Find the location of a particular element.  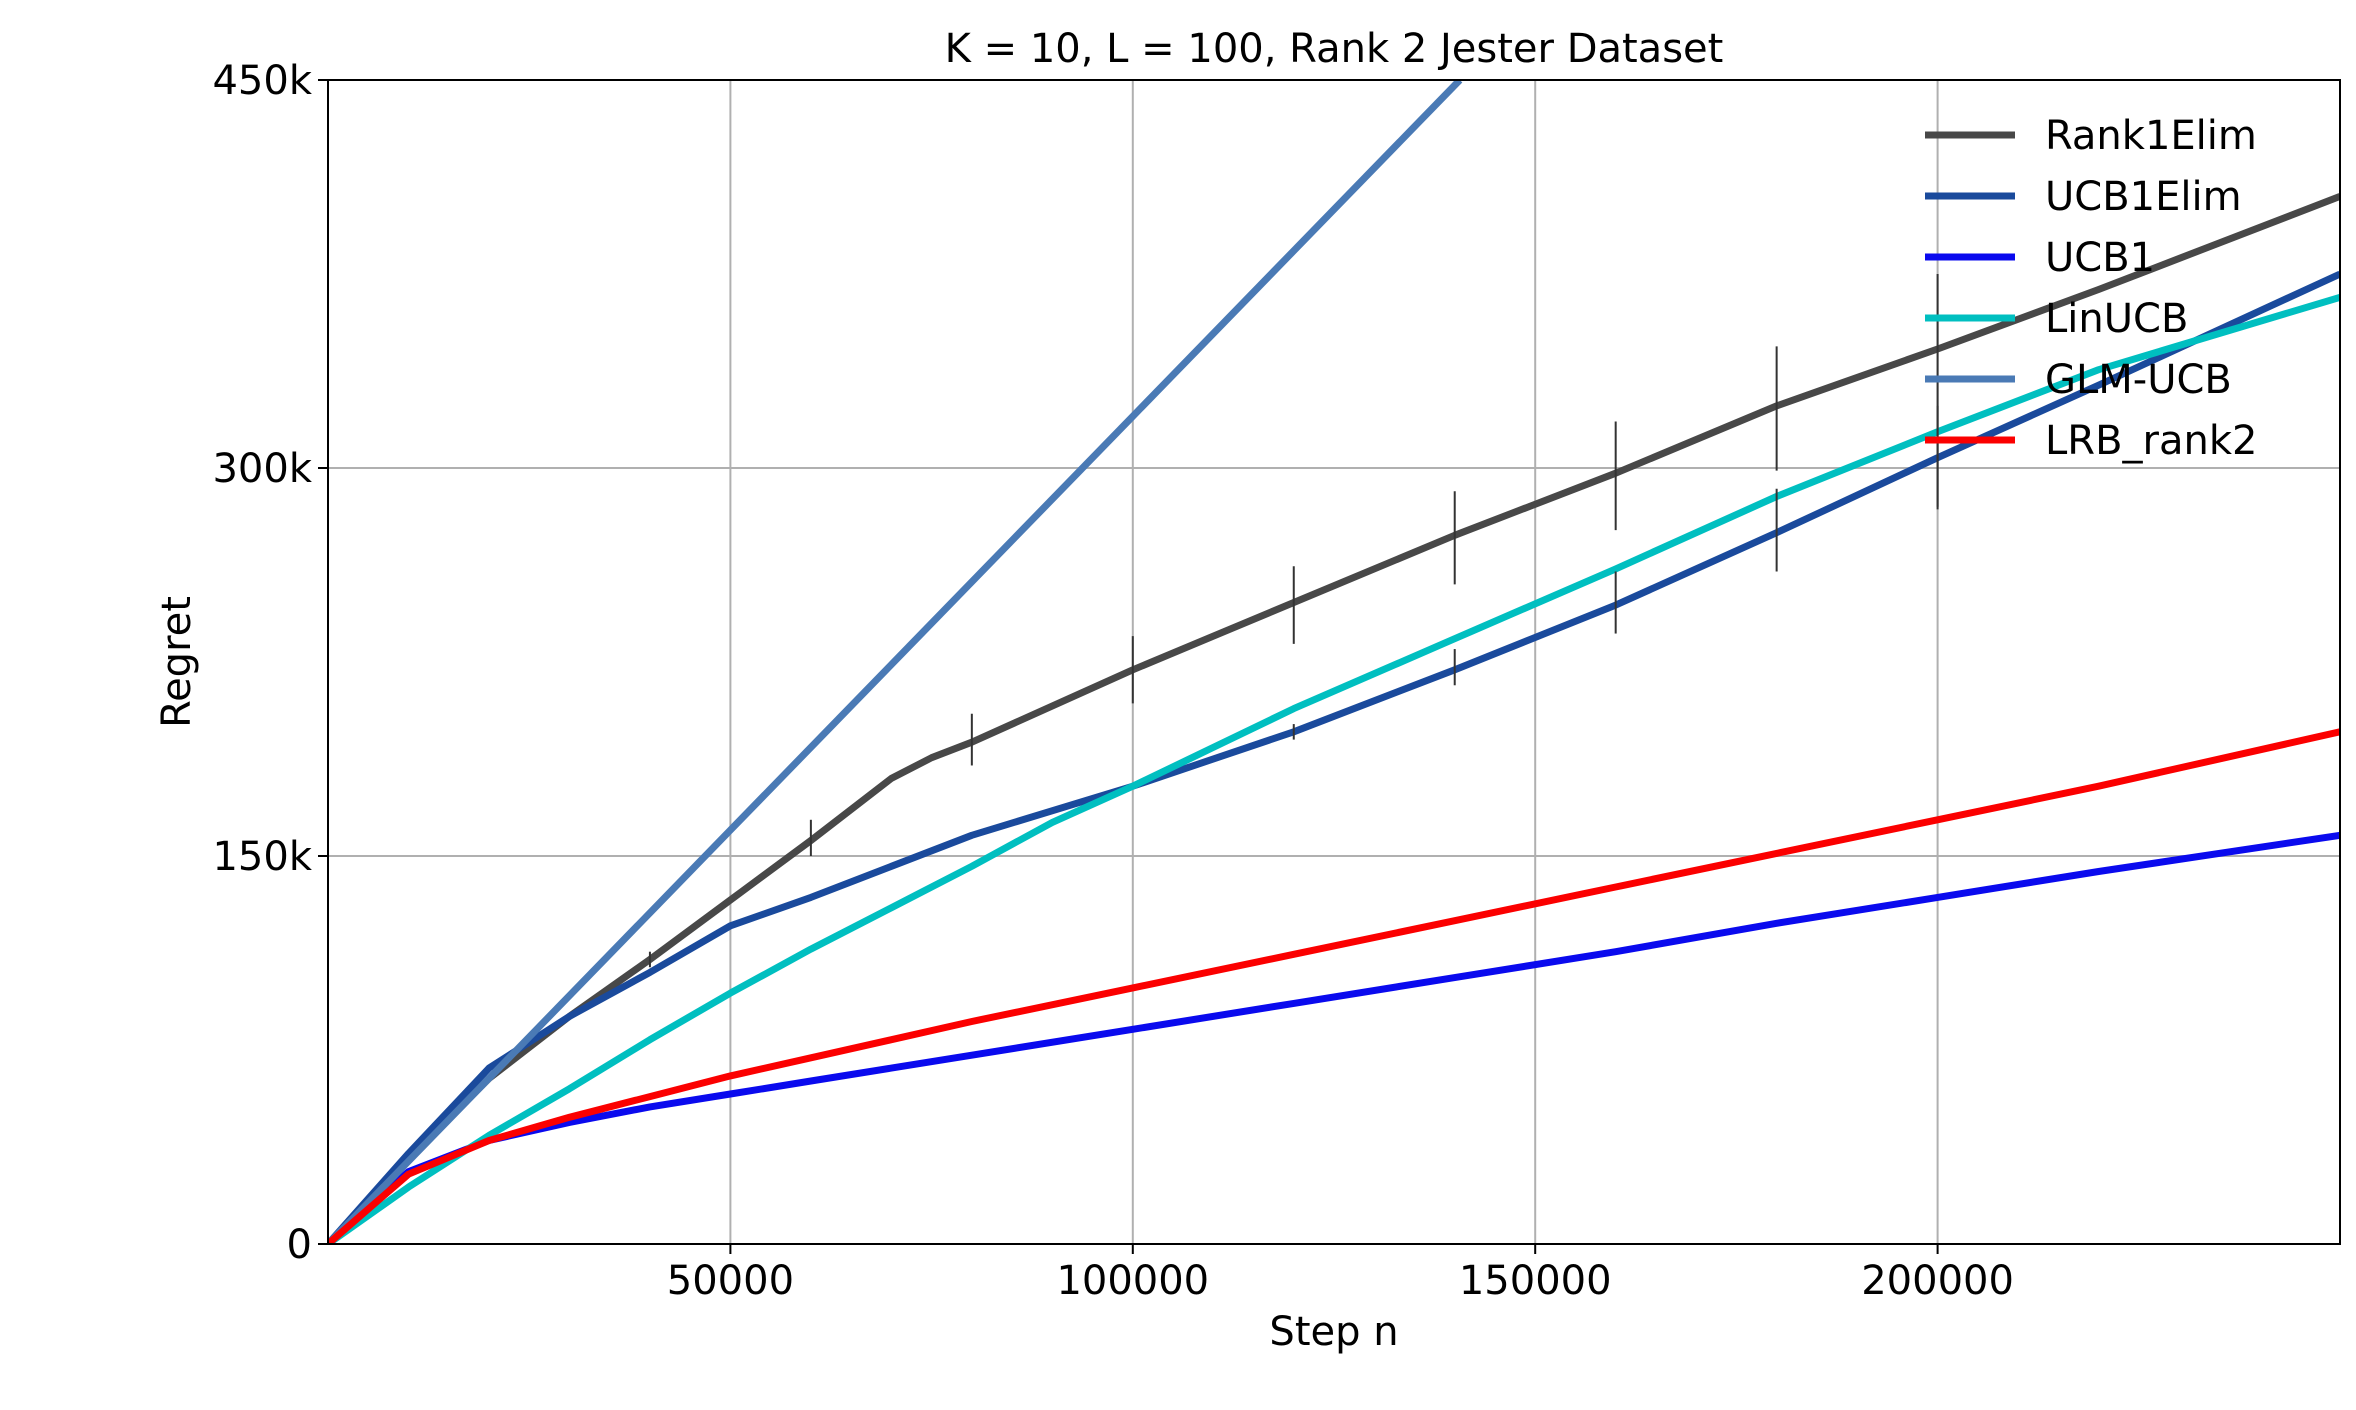

x-tick-label-1: 100000 is located at coordinates (1132, 1281).